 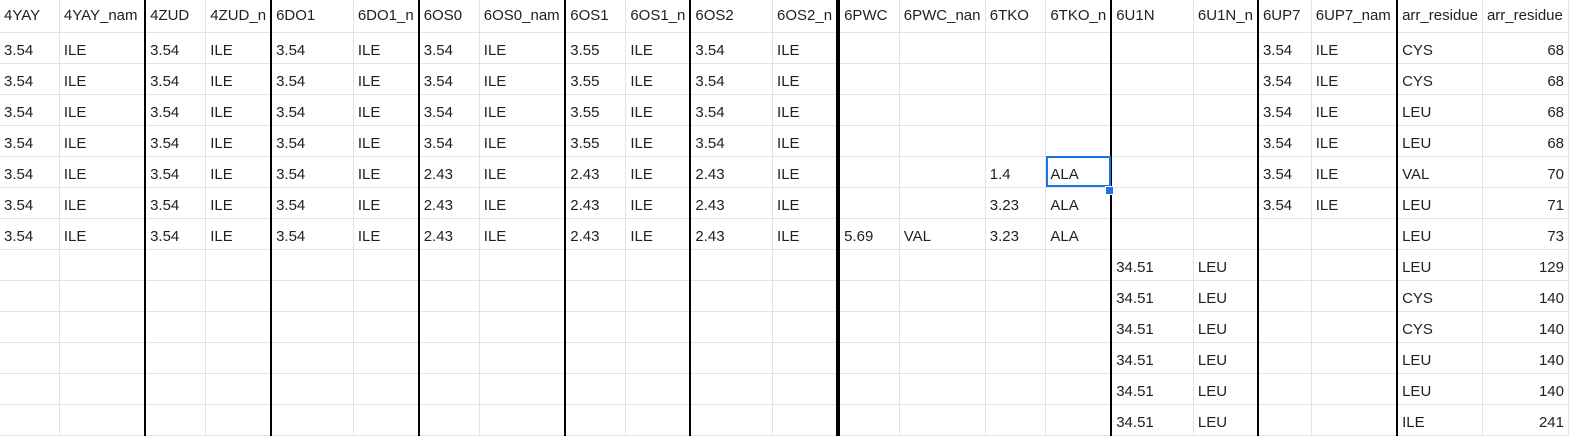 I want to click on column-header-cell: 4ZUD_n, so click(x=239, y=16).